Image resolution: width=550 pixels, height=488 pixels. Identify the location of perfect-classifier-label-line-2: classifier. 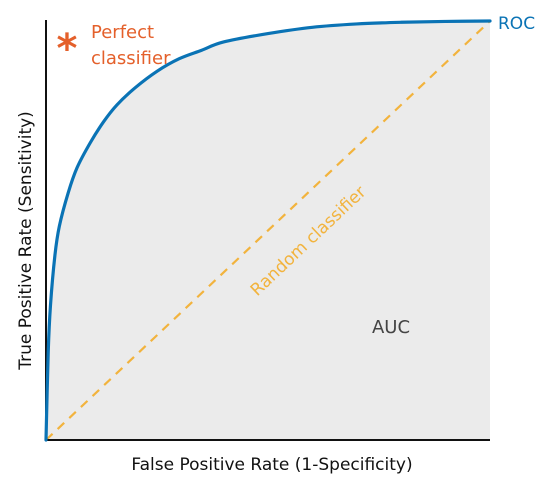
(131, 58).